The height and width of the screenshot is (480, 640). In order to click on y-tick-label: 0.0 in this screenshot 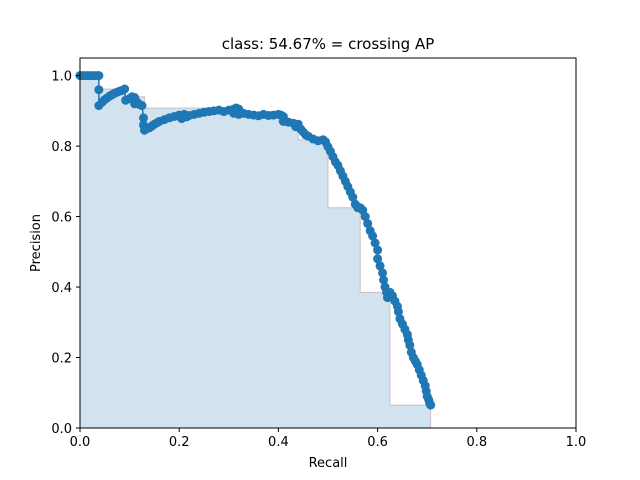, I will do `click(61, 429)`.